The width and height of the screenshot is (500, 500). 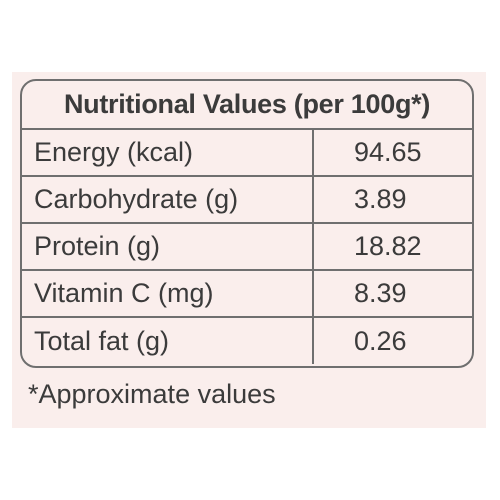 What do you see at coordinates (388, 246) in the screenshot?
I see `nutrient-value: 18.82` at bounding box center [388, 246].